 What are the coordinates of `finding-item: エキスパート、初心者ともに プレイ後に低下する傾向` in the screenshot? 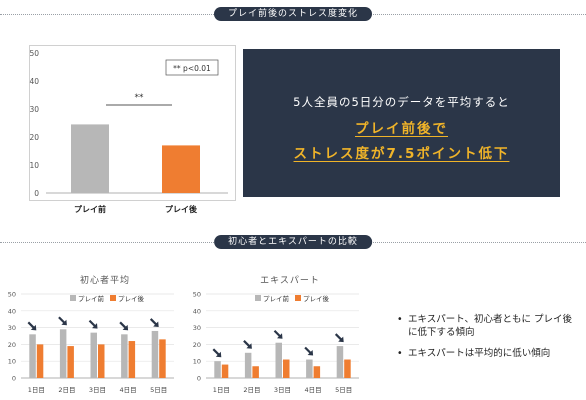 It's located at (487, 326).